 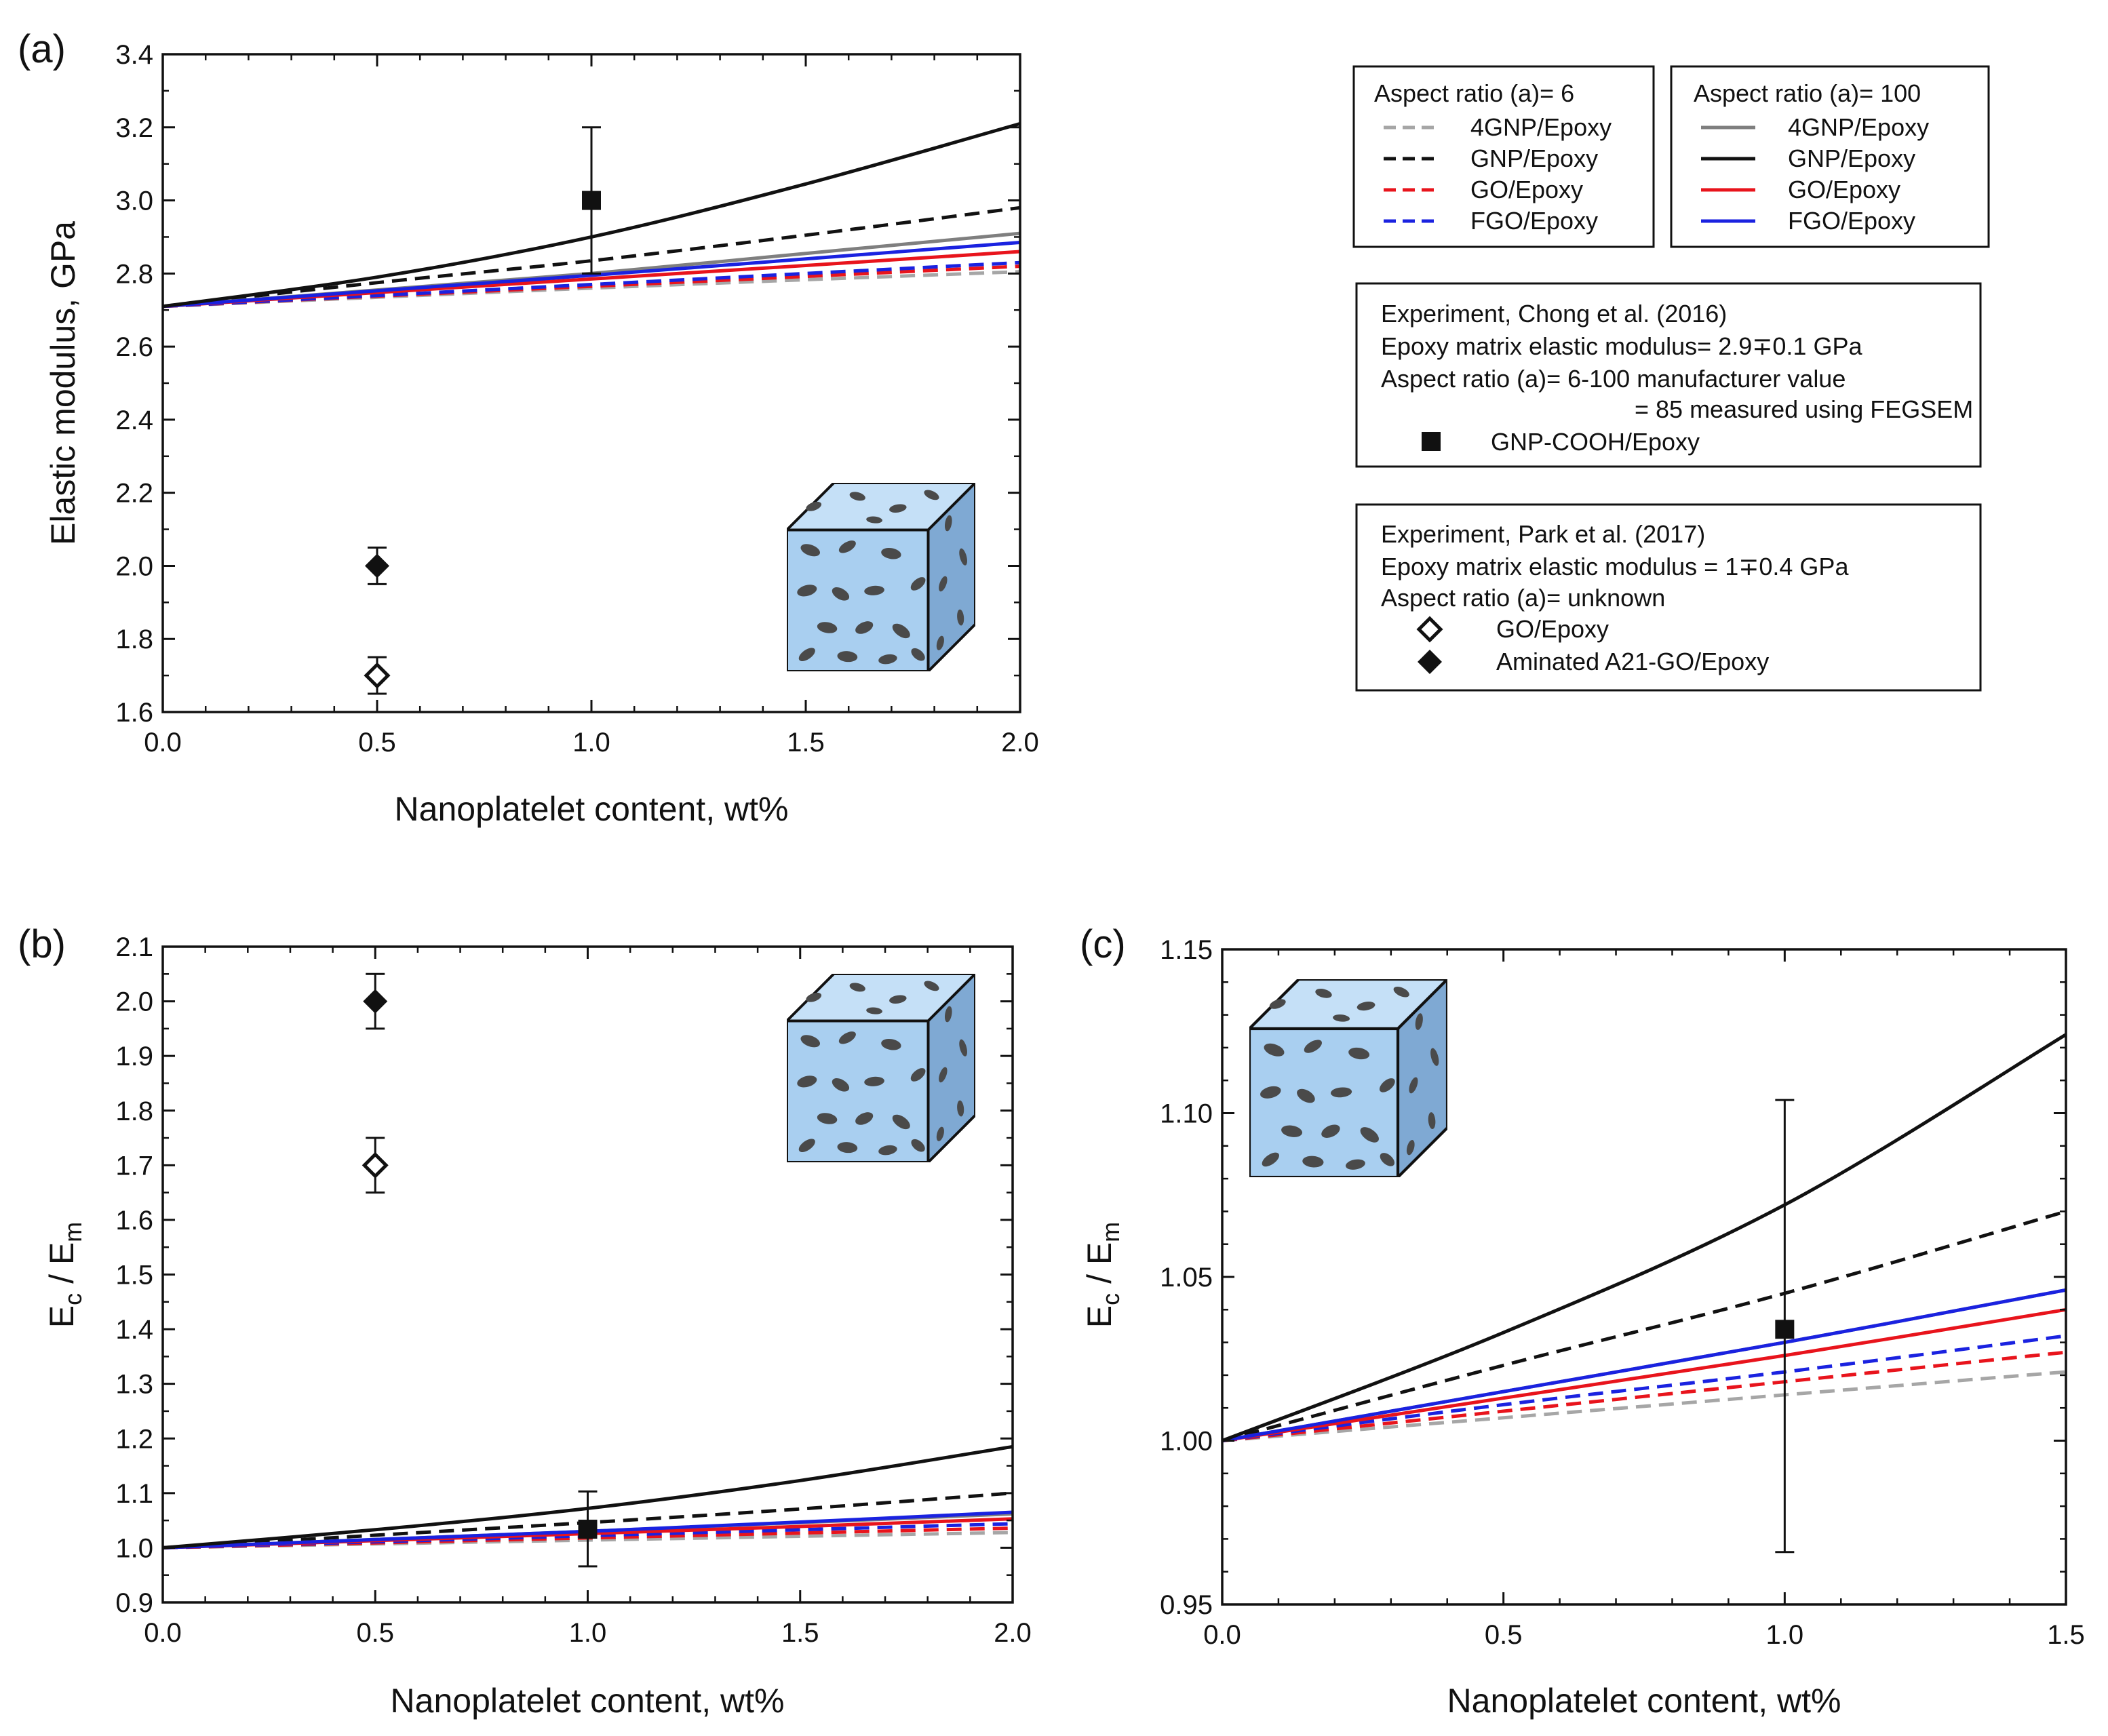 I want to click on y-tick-label: 1.15, so click(x=1186, y=950).